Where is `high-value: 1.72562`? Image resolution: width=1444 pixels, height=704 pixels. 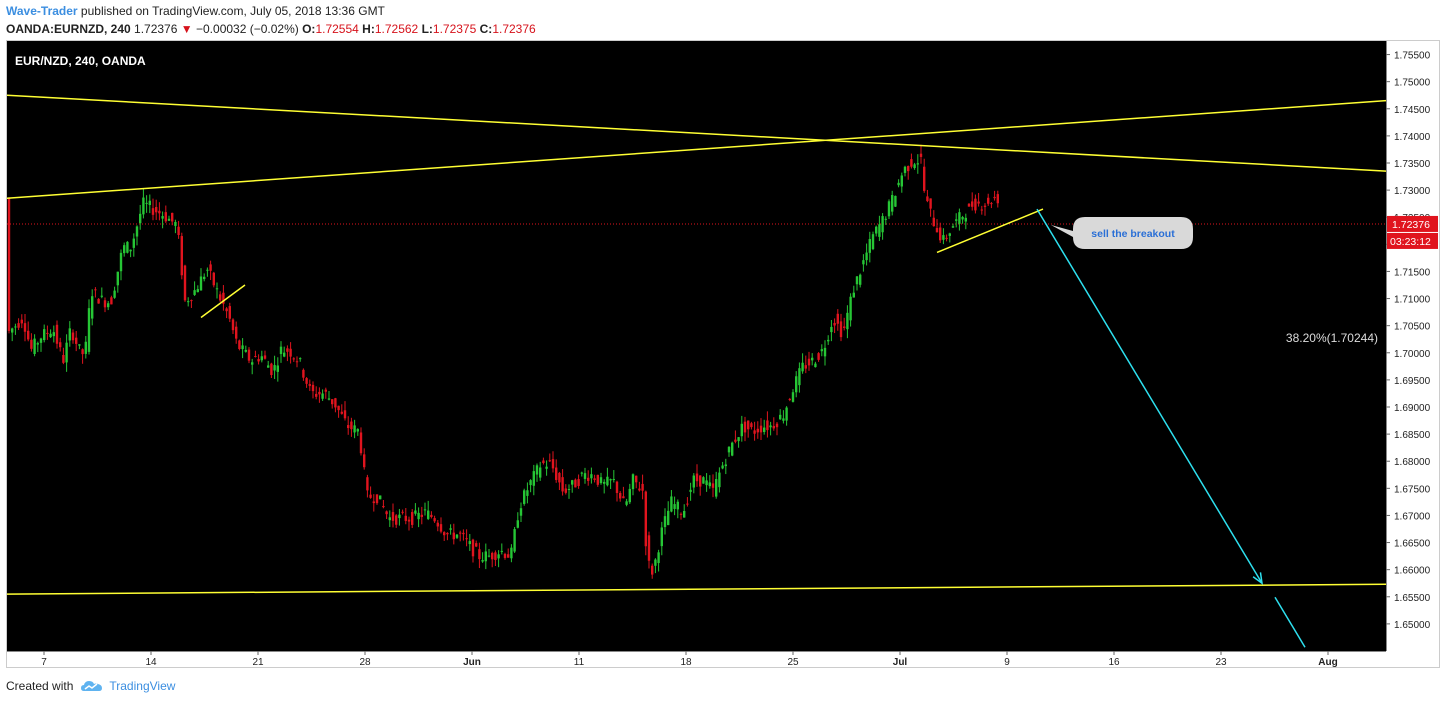
high-value: 1.72562 is located at coordinates (396, 29).